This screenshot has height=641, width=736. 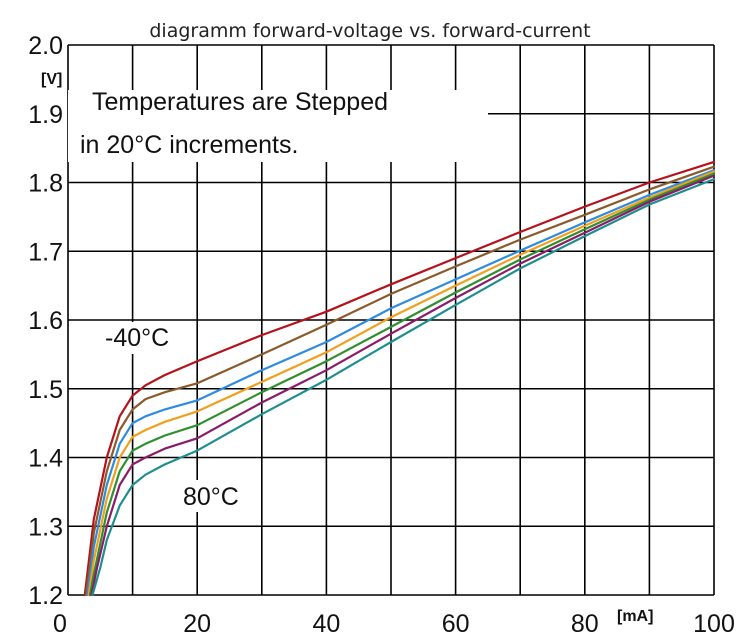 What do you see at coordinates (60, 624) in the screenshot?
I see `x-tick-label: 0` at bounding box center [60, 624].